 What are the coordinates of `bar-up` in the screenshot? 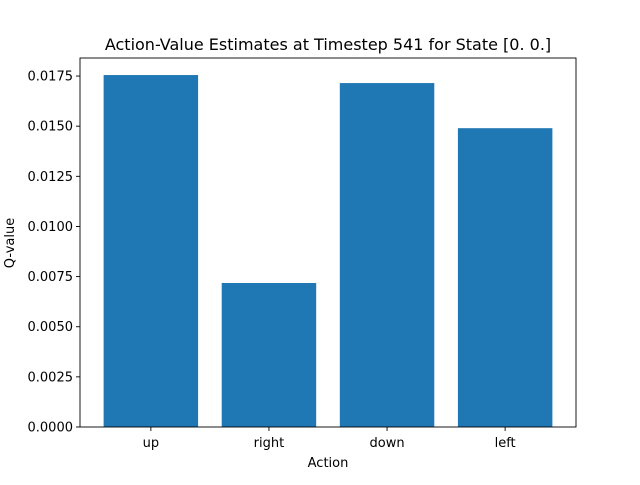 It's located at (151, 251).